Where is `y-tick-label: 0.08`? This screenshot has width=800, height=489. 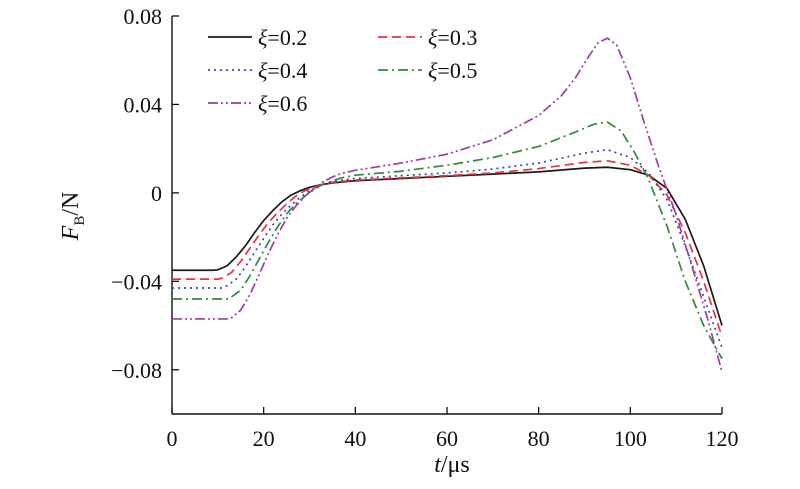
y-tick-label: 0.08 is located at coordinates (143, 16).